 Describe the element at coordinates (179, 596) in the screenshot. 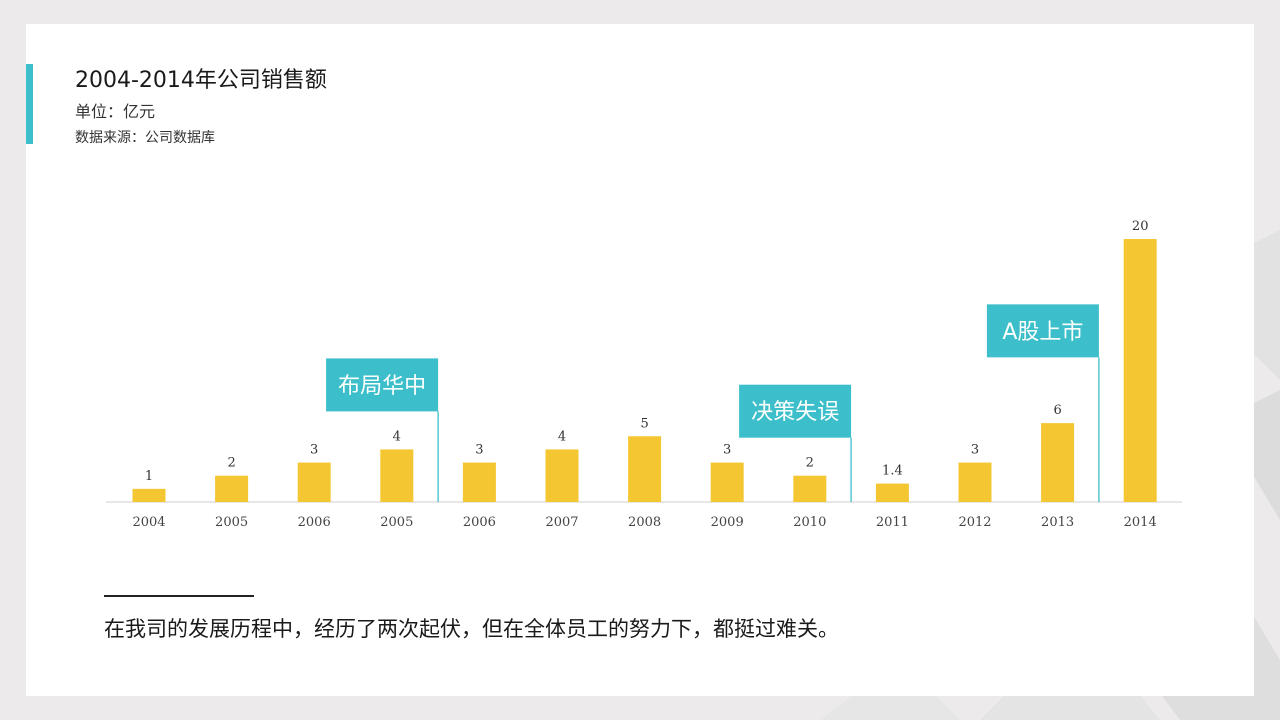

I see `caption-divider` at that location.